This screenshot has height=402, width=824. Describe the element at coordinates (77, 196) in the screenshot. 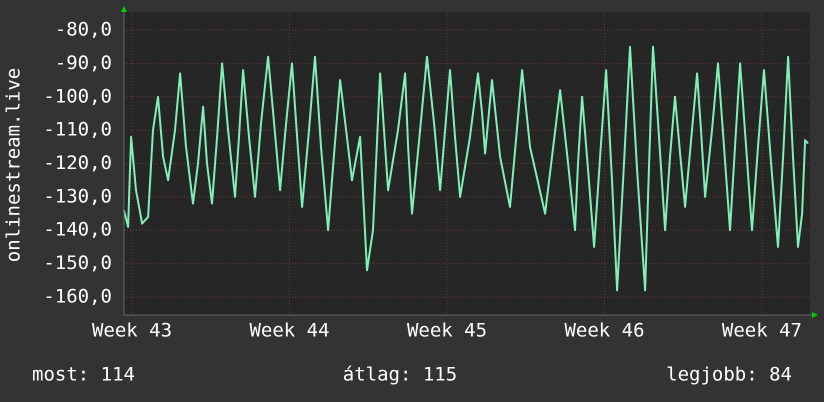

I see `y-tick-label: -130,0` at that location.